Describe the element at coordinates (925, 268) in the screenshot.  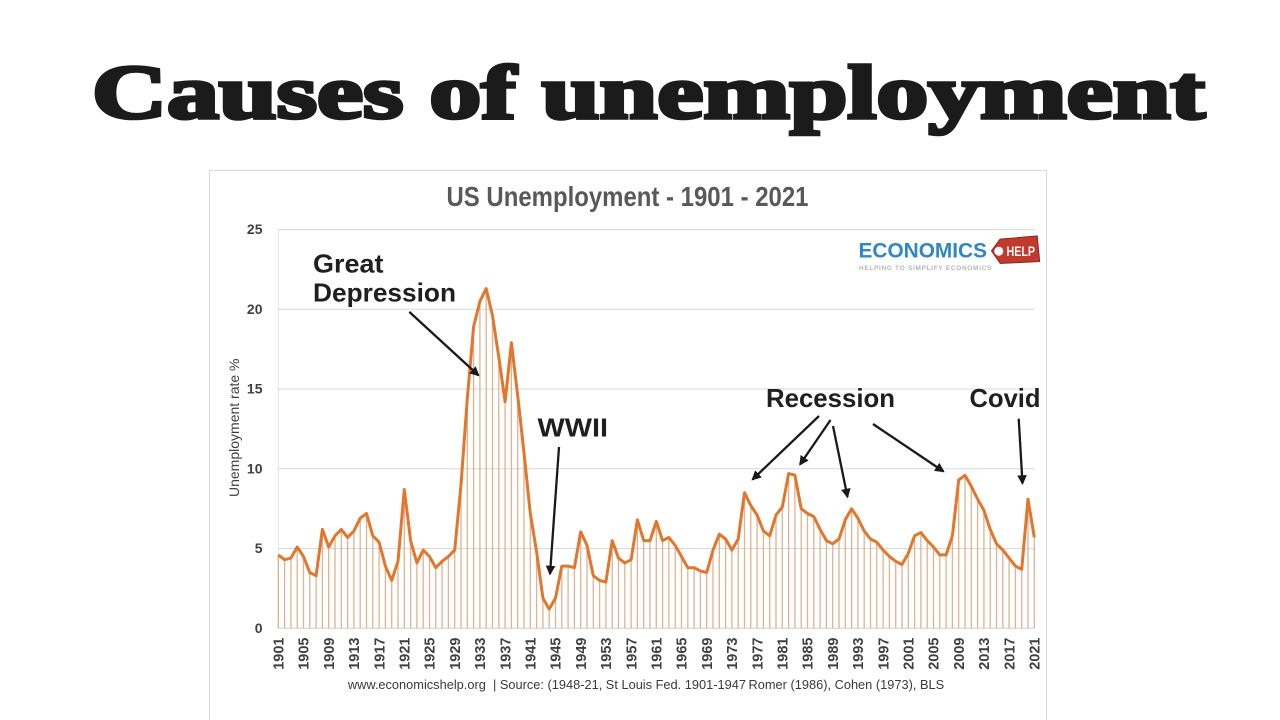
I see `svg-text: HELPING TO SIMPLIFY ECONOMICS` at that location.